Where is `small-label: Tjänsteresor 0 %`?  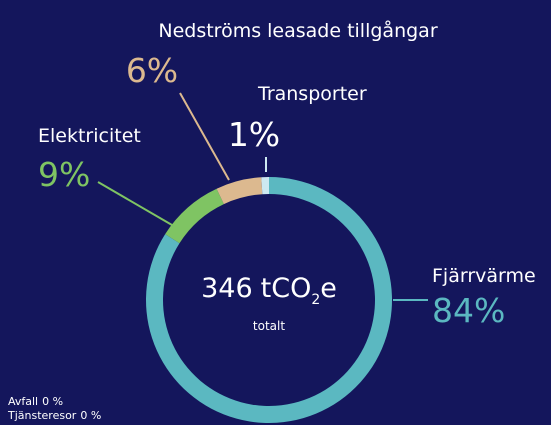 small-label: Tjänsteresor 0 % is located at coordinates (54, 415).